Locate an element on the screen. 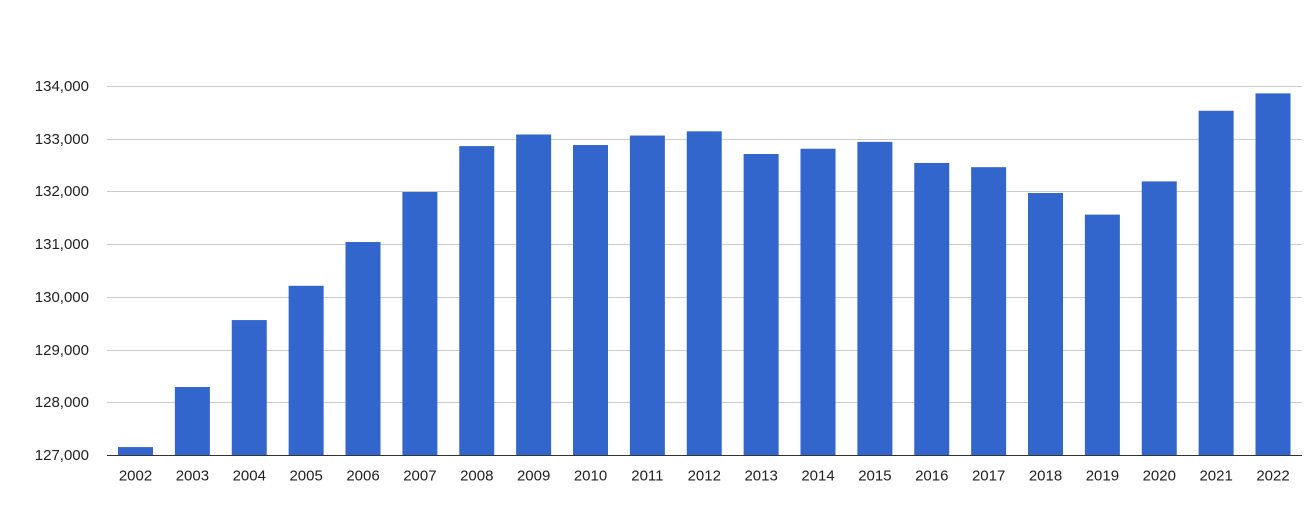 This screenshot has width=1305, height=510. bar-2014 is located at coordinates (818, 302).